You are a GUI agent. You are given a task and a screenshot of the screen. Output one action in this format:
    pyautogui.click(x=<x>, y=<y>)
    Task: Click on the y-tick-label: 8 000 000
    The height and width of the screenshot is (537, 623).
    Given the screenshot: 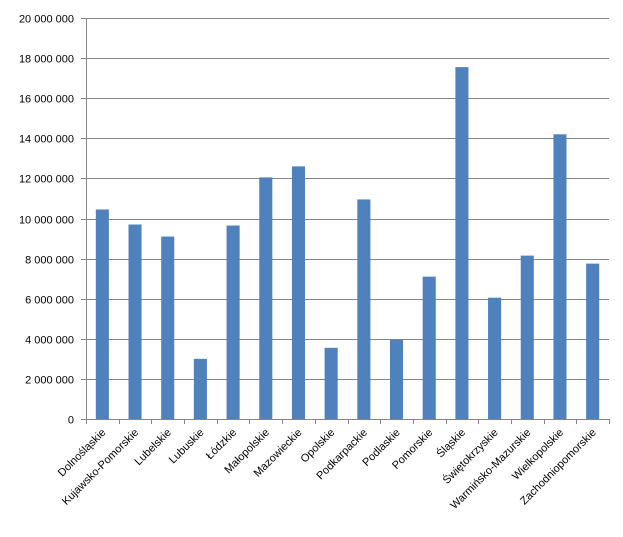 What is the action you would take?
    pyautogui.click(x=49, y=261)
    